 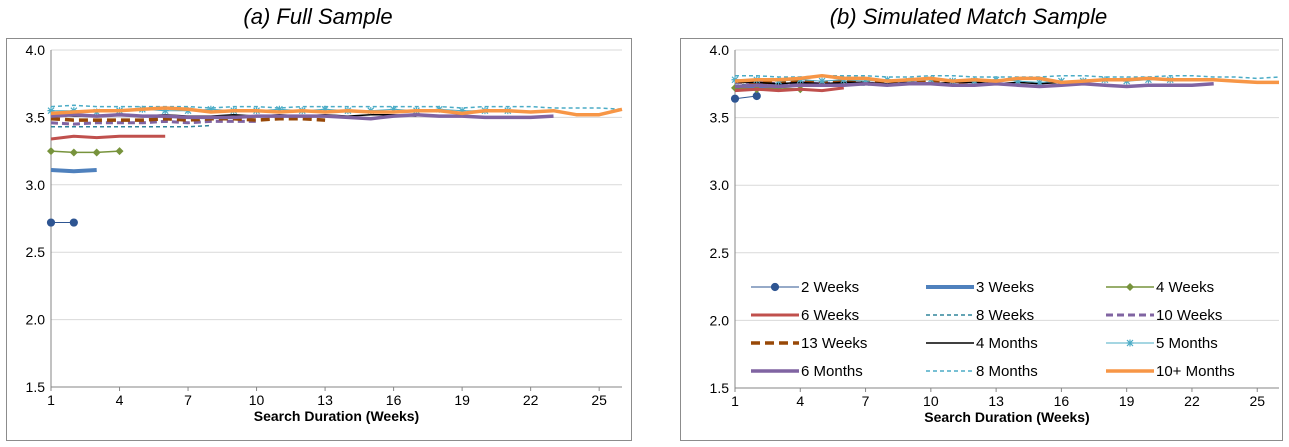 I want to click on legend-item-6-months: 6 Months, so click(x=807, y=371).